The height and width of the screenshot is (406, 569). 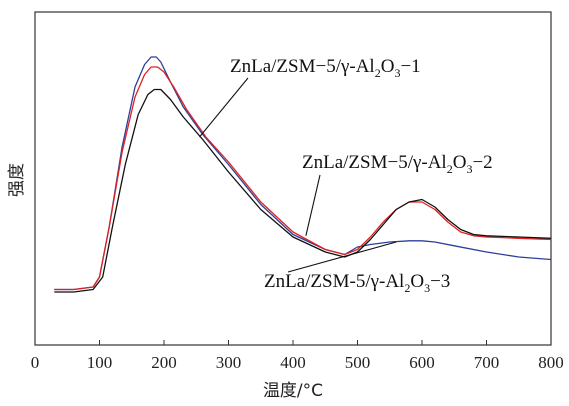 I want to click on x-tick-label: 600, so click(x=422, y=362).